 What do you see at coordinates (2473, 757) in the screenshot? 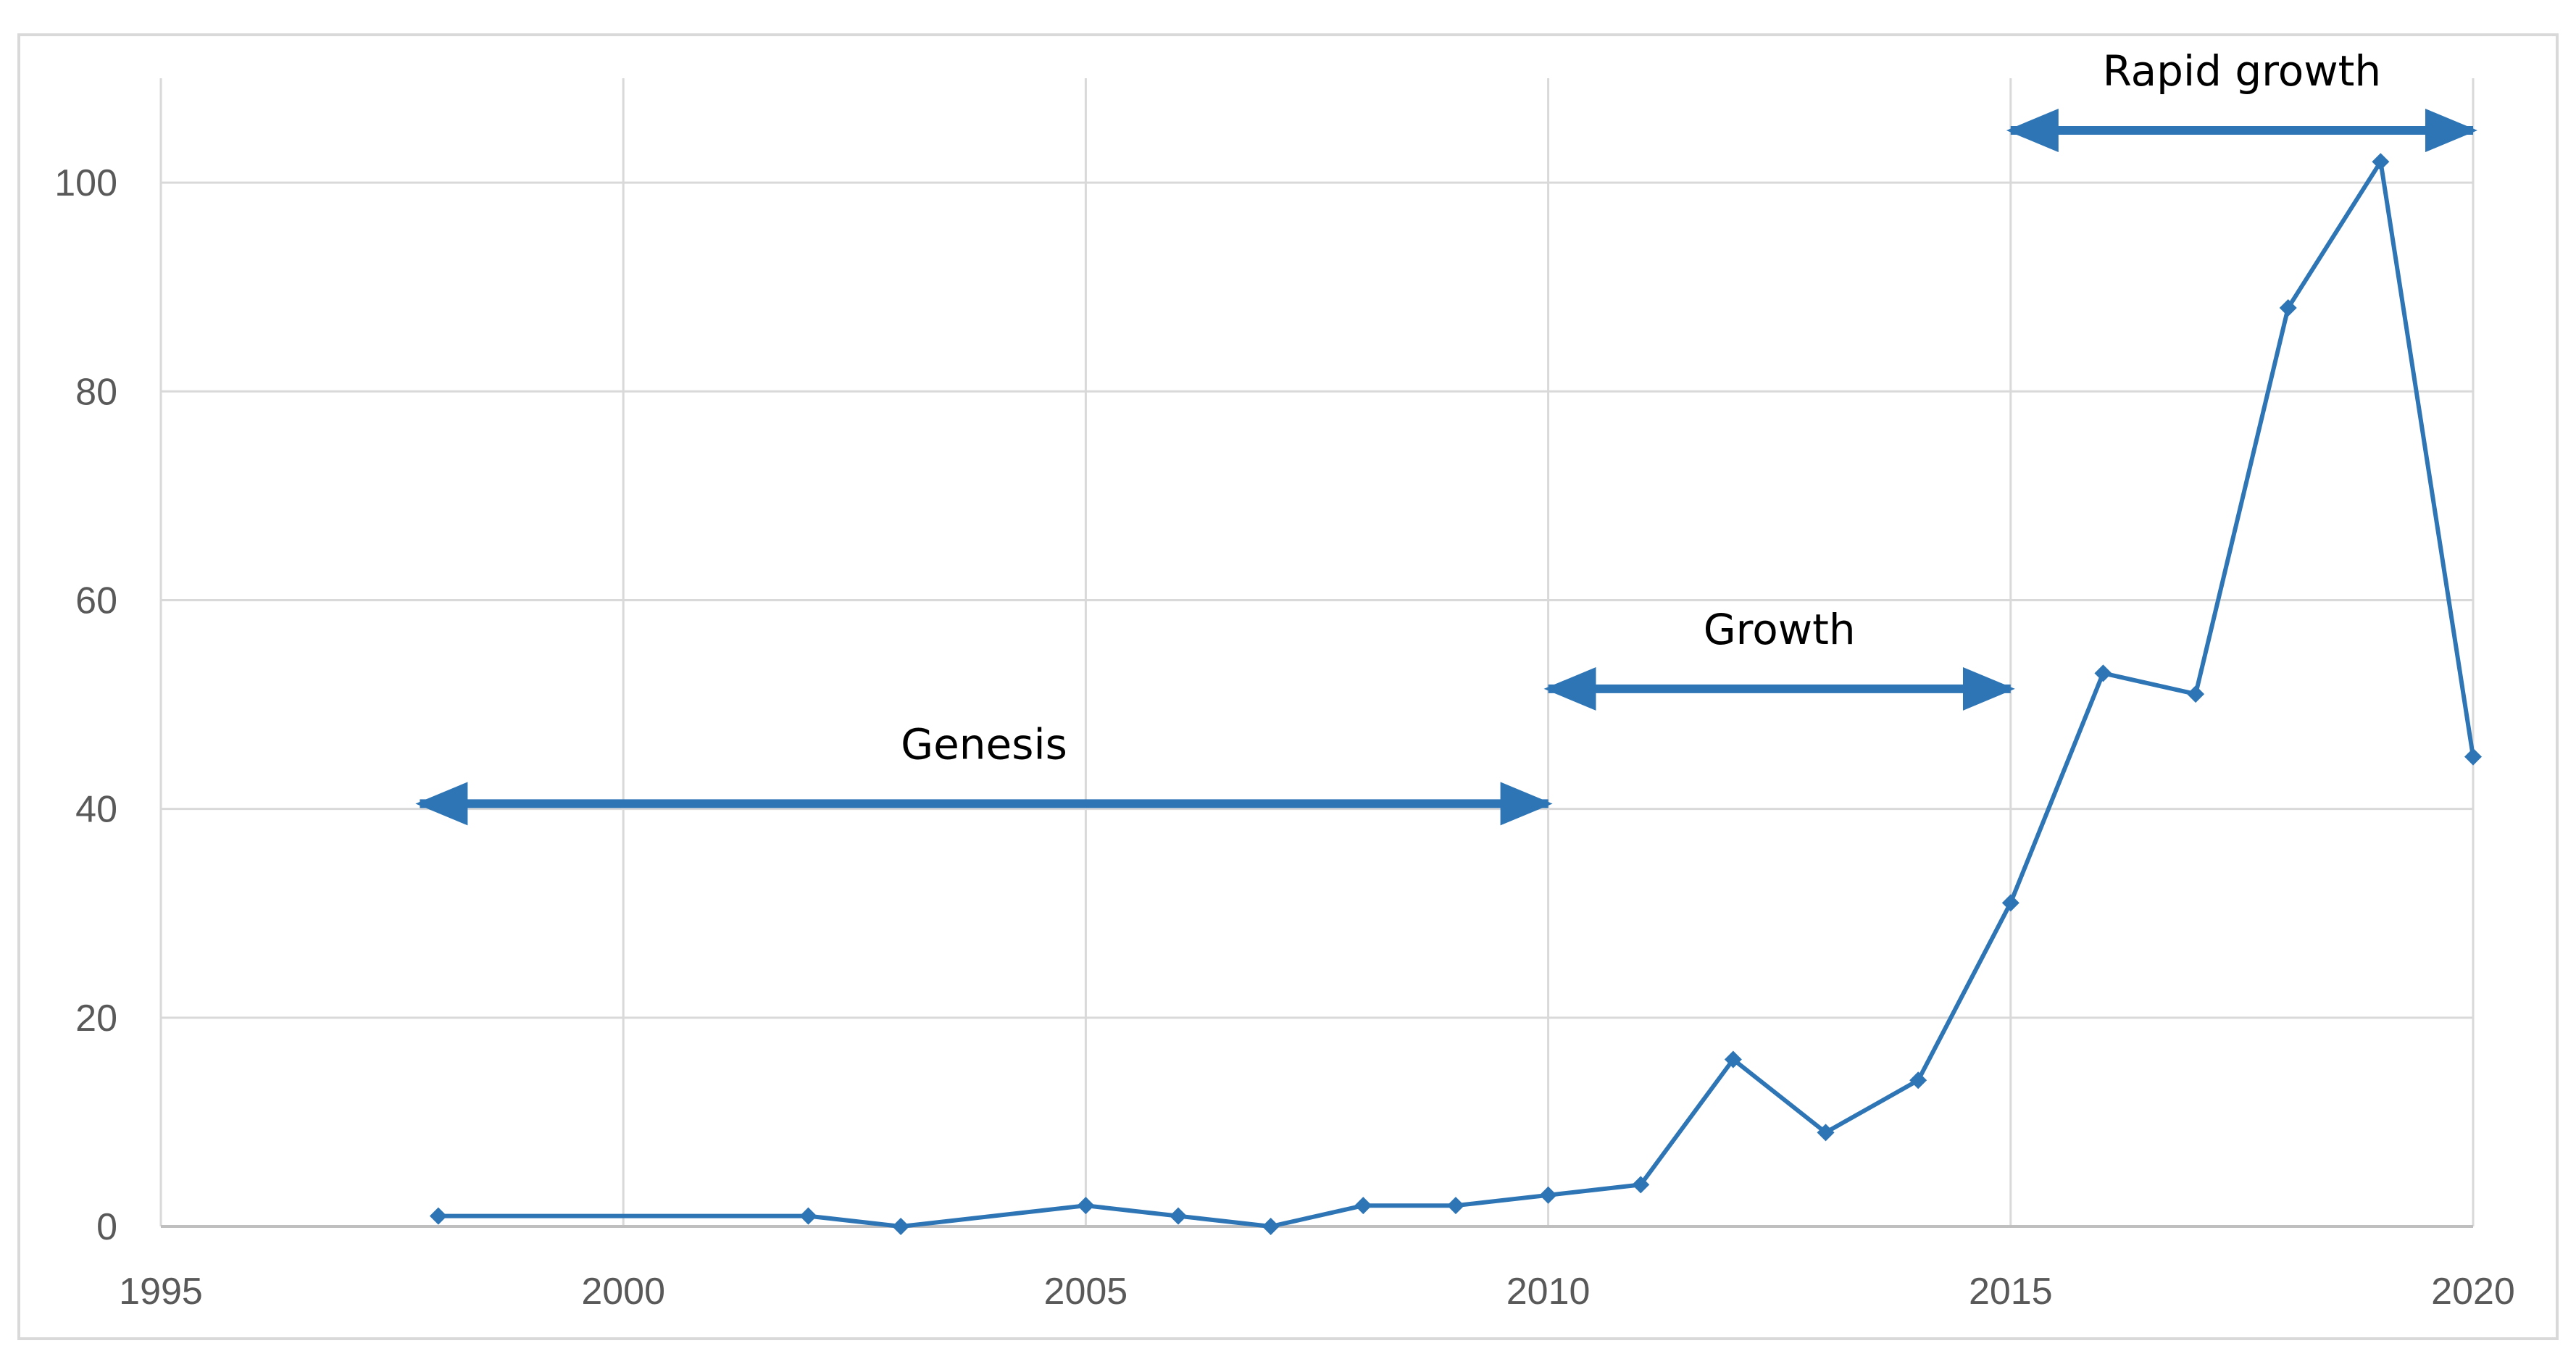
I see `data-point-2020` at bounding box center [2473, 757].